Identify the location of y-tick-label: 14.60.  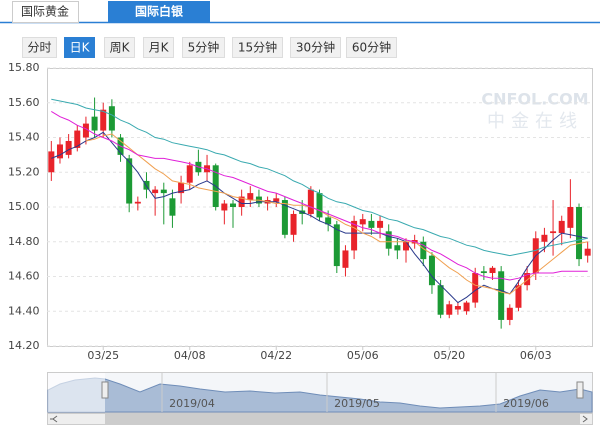
(24, 276).